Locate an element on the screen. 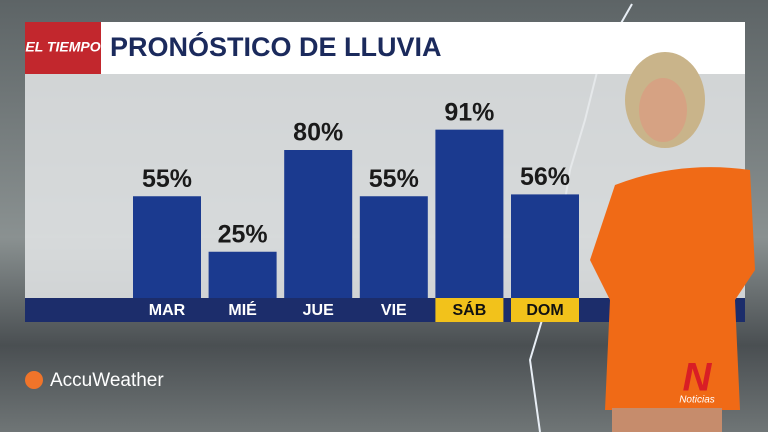  presenter-face is located at coordinates (663, 110).